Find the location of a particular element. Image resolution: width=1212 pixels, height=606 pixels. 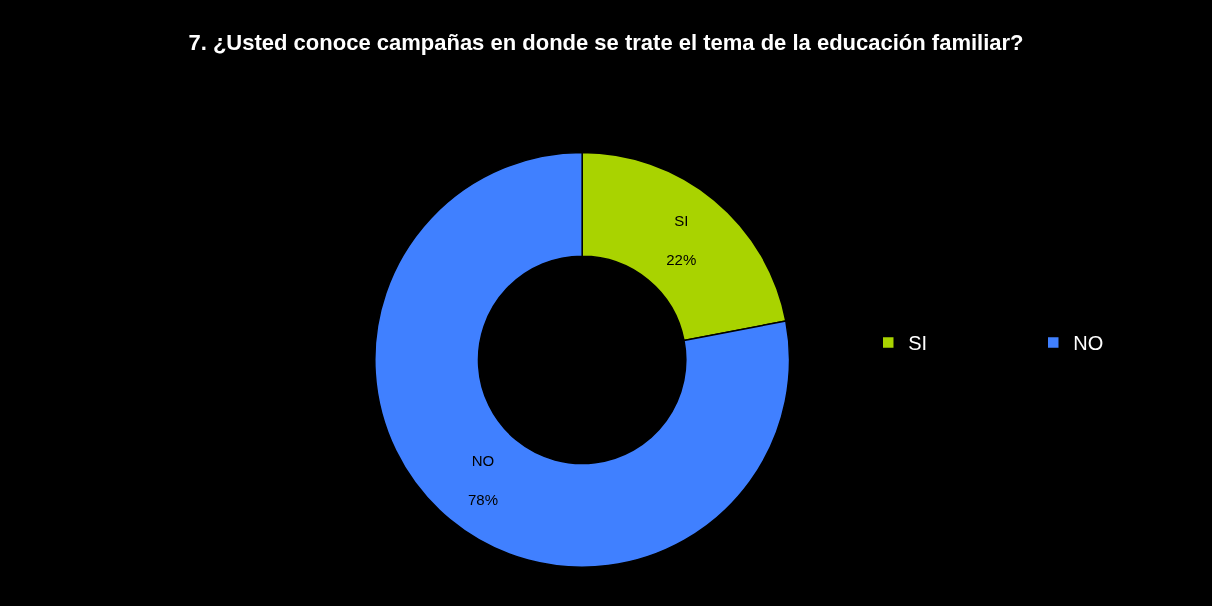

chart-title: 7. ¿Usted conoce campañas en donde se trate el tema de la educación familiar? is located at coordinates (606, 43).